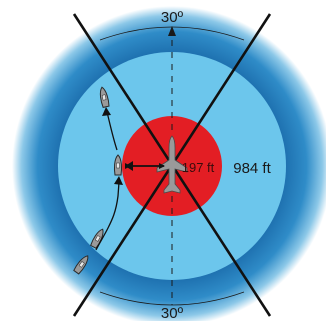 This screenshot has height=321, width=326. Describe the element at coordinates (118, 180) in the screenshot. I see `boat-track-arrowhead` at that location.